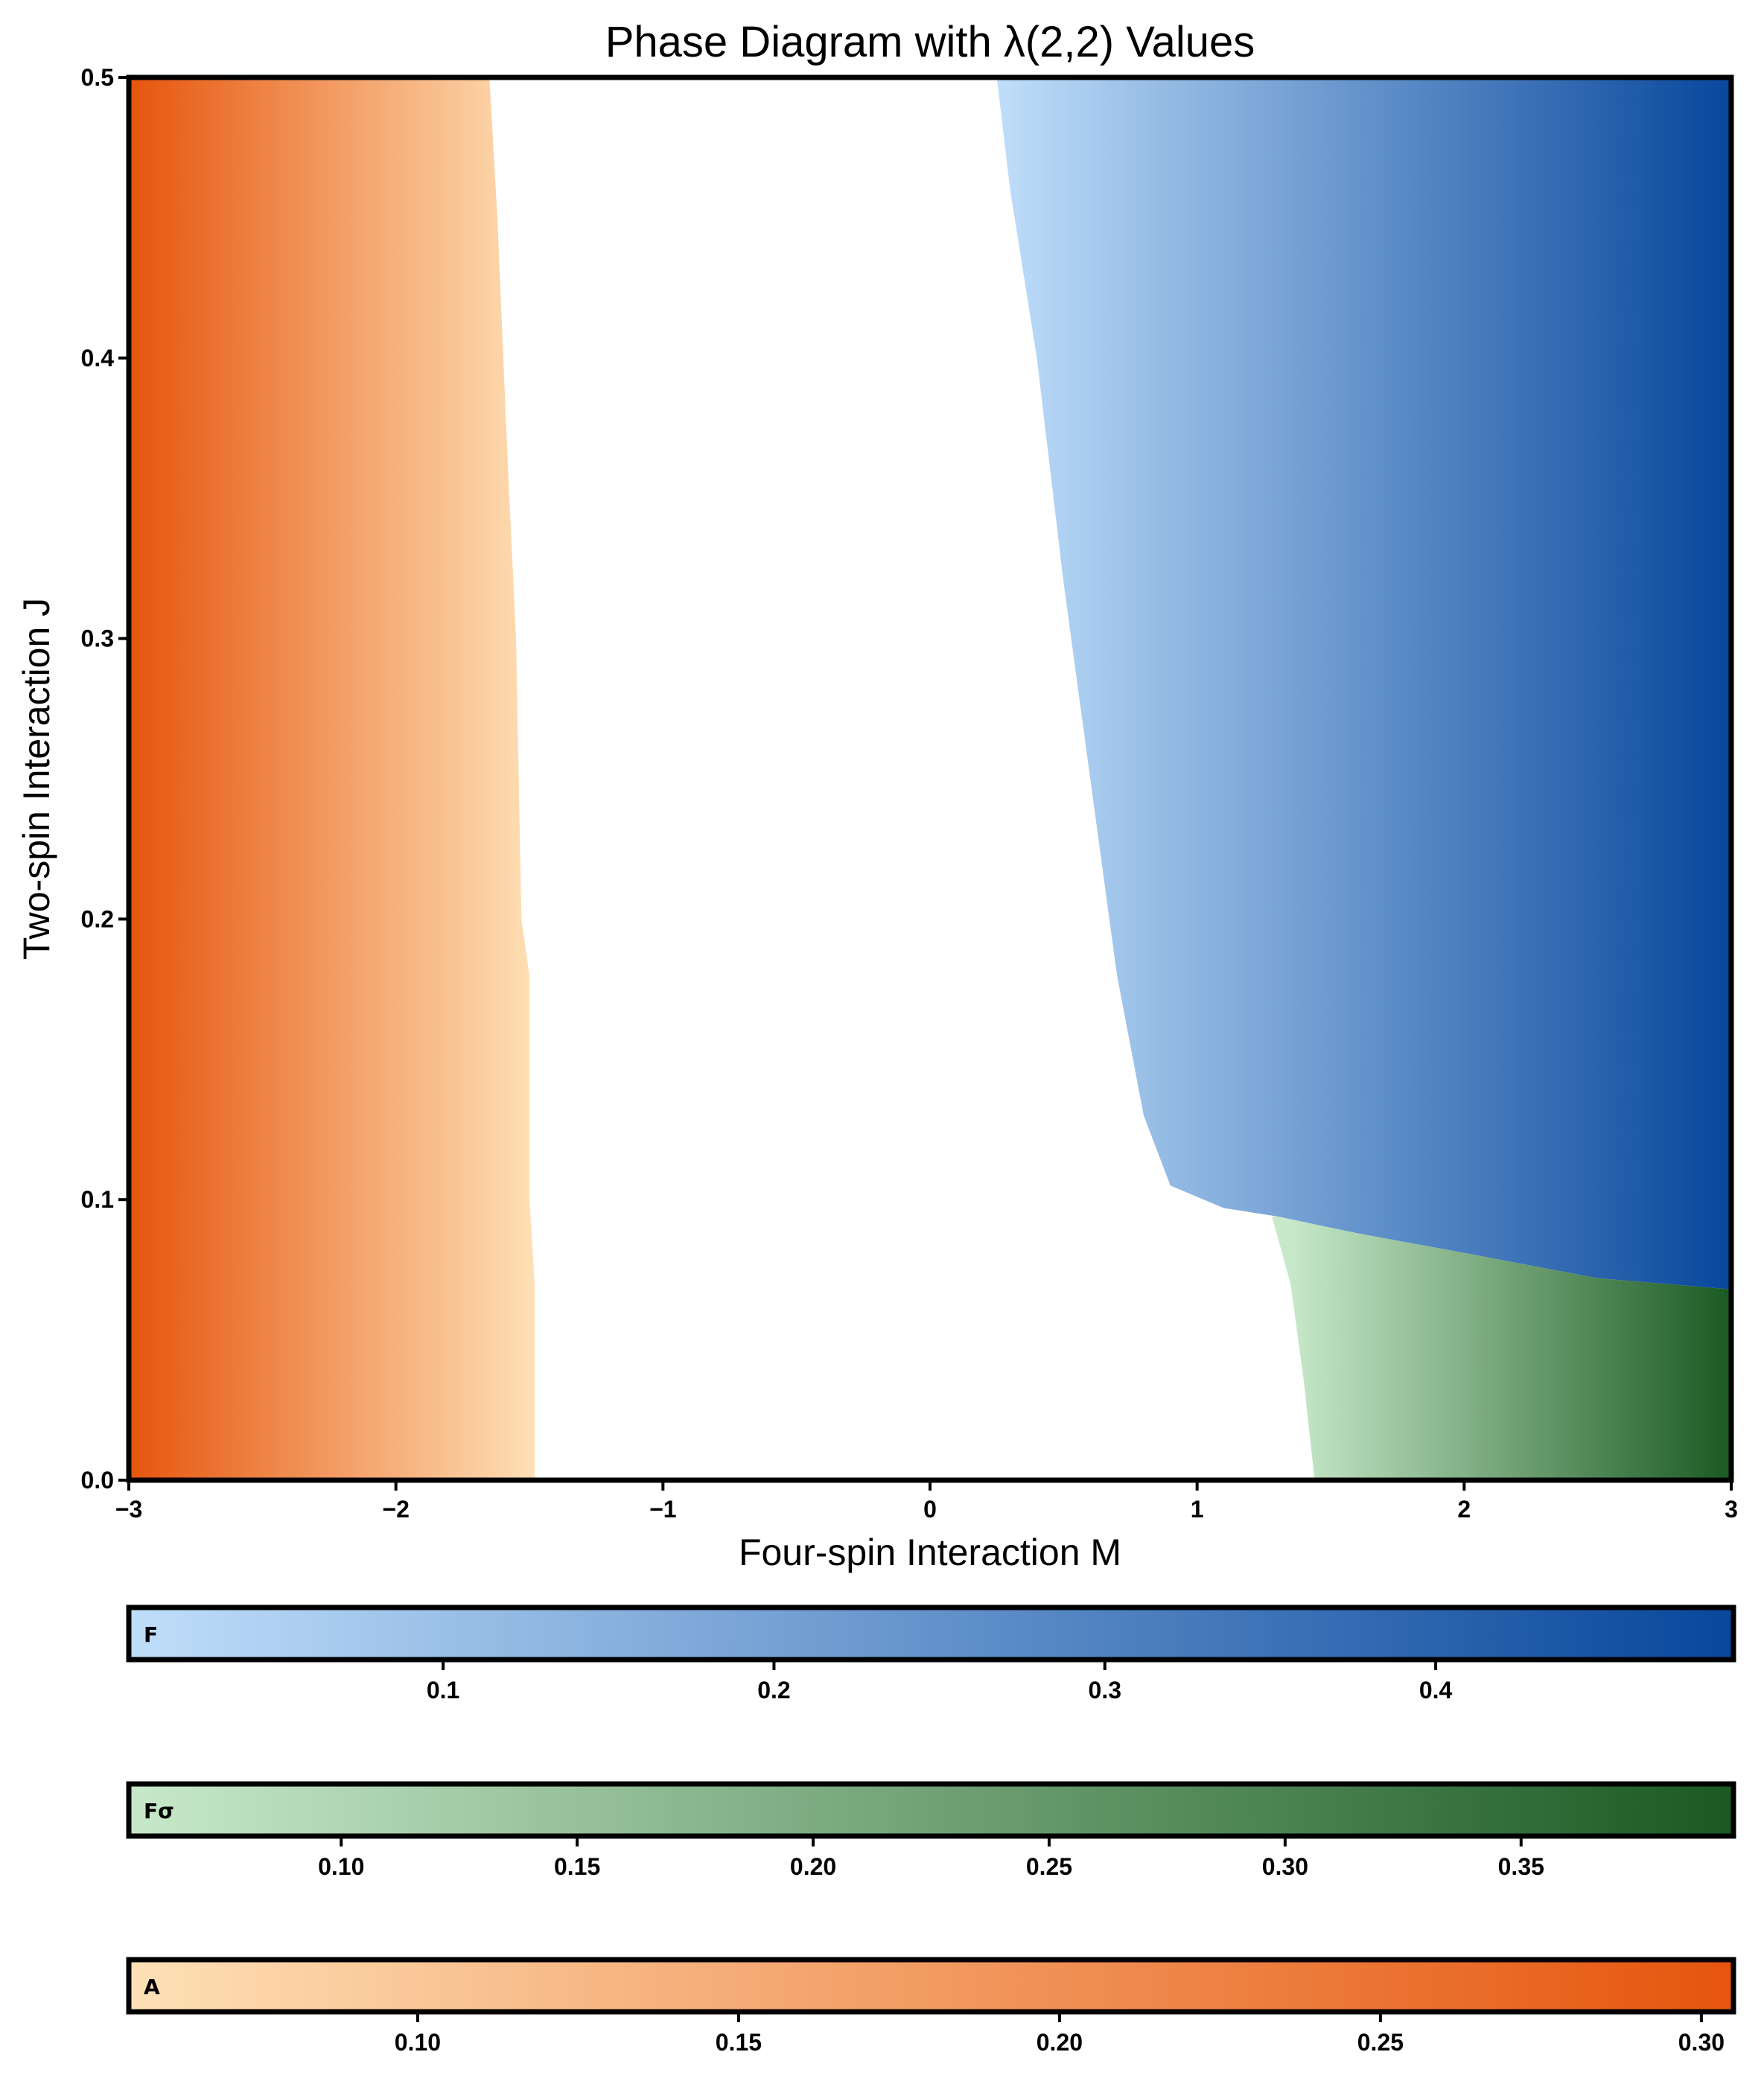 The image size is (1764, 2084). Describe the element at coordinates (1436, 1691) in the screenshot. I see `colorbar-tick-label: 0.4` at that location.